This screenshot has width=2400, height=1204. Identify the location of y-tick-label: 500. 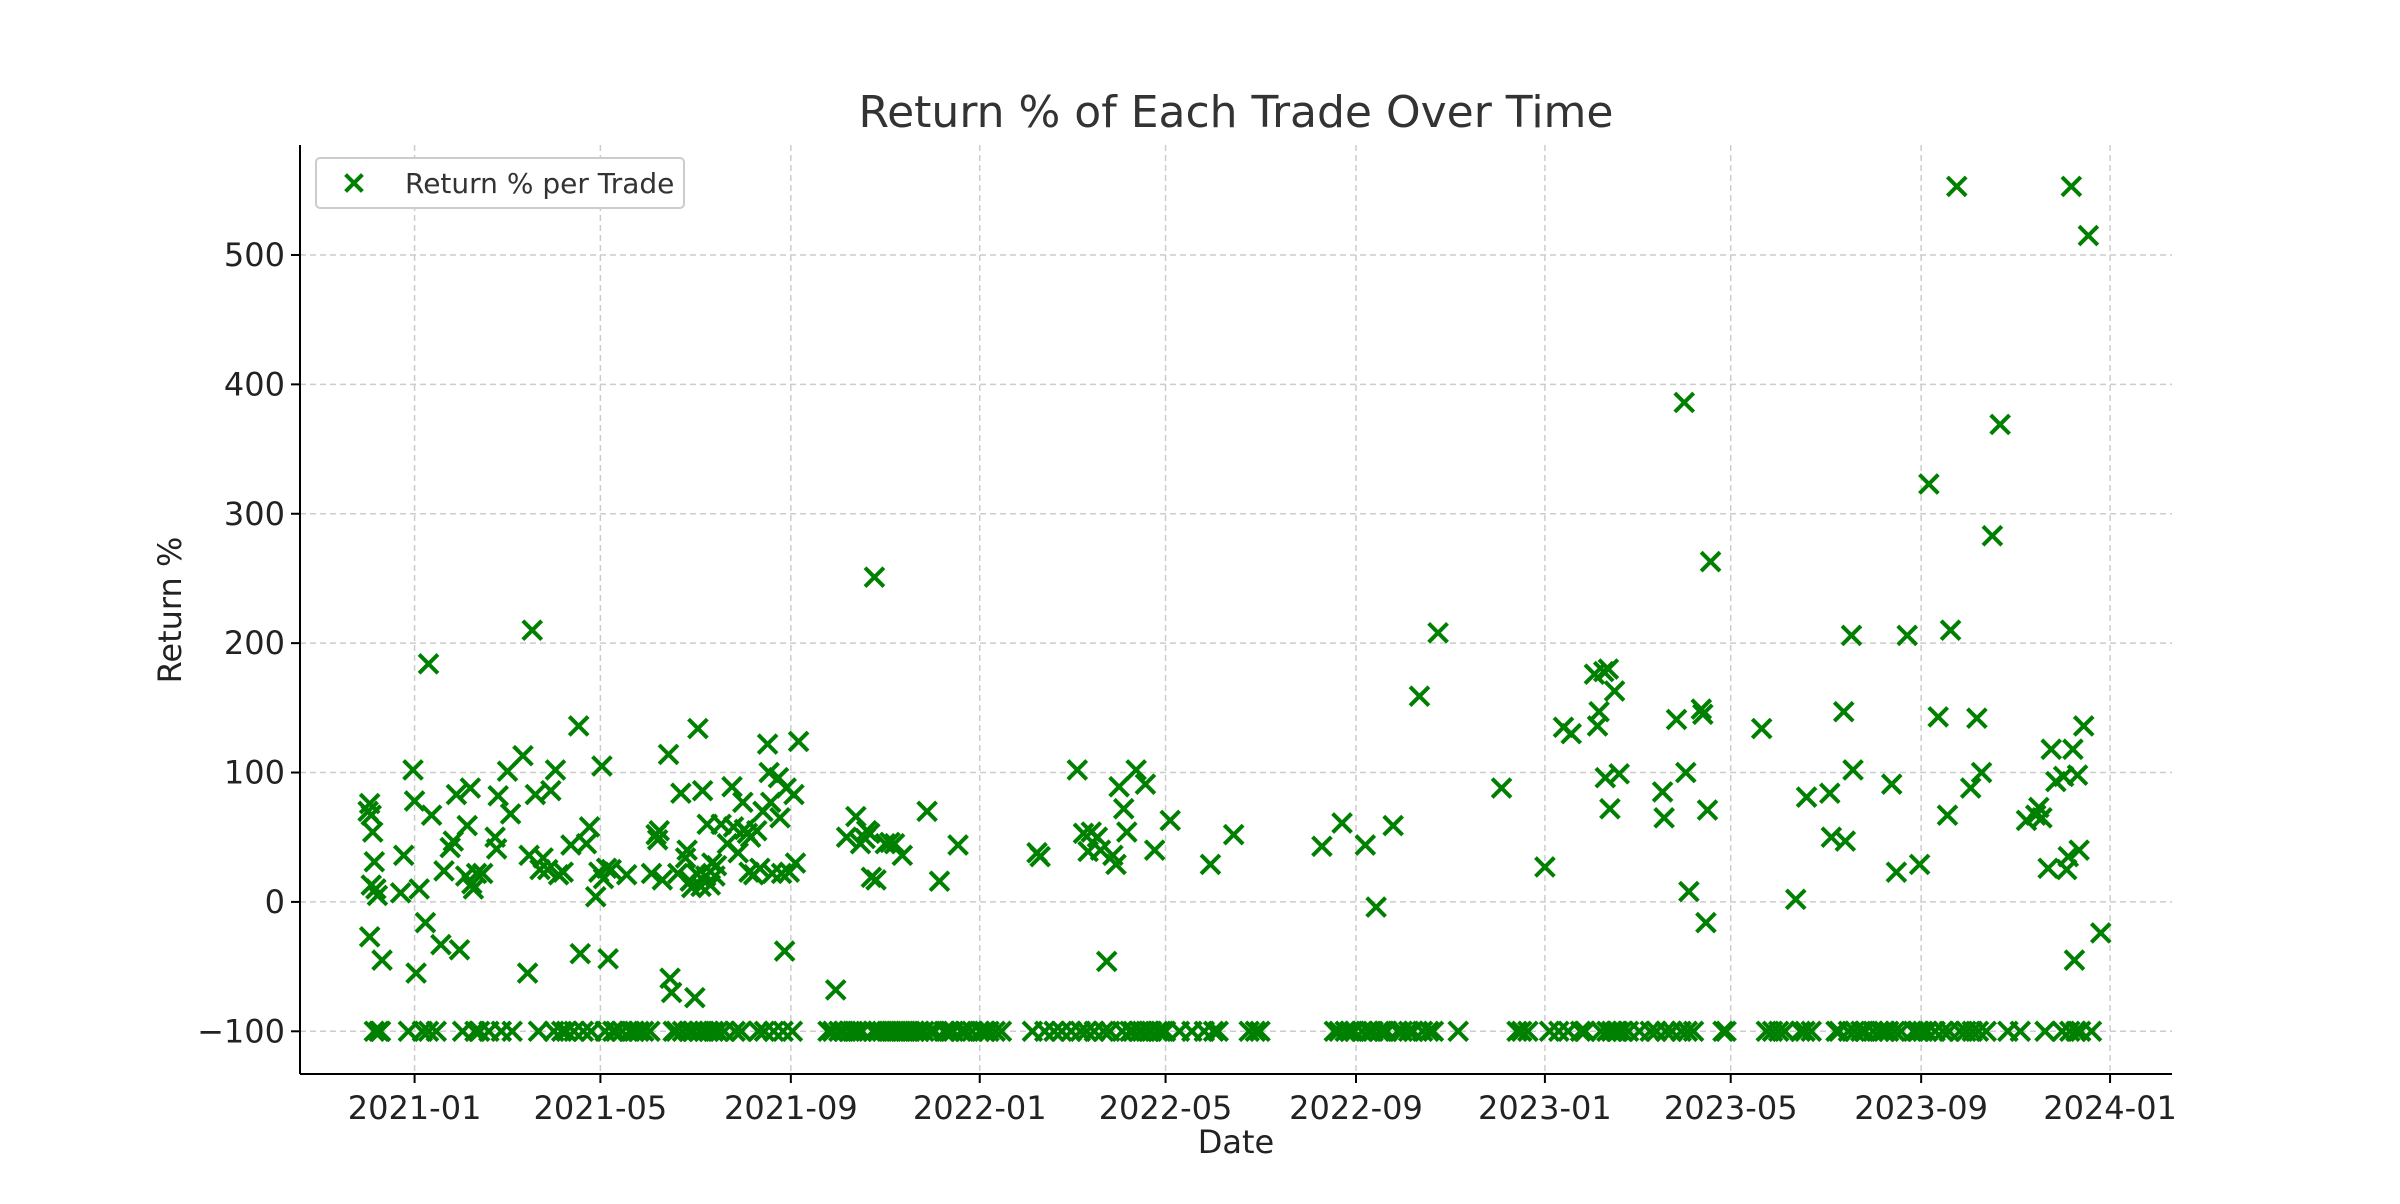
(254, 255).